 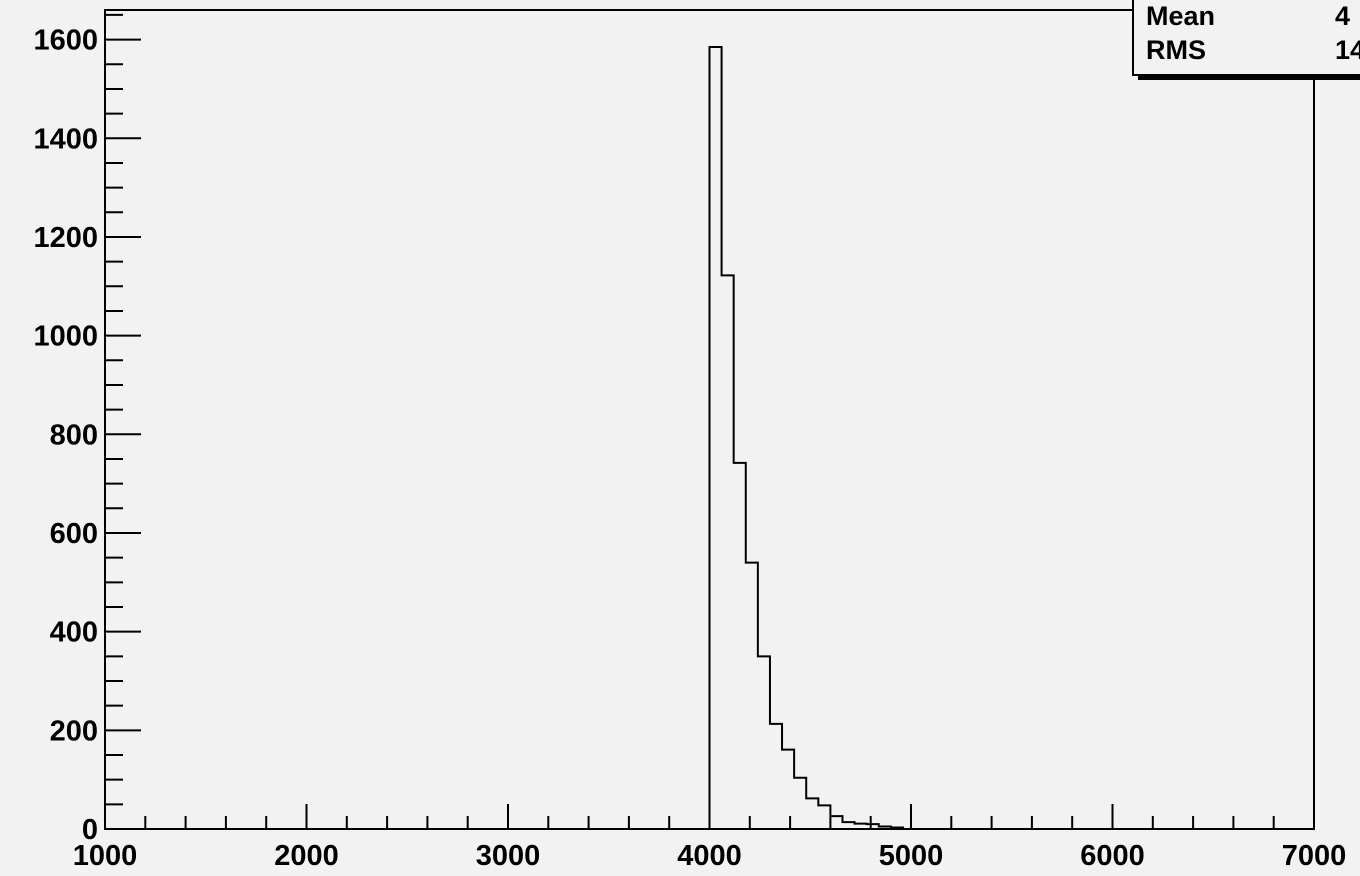 What do you see at coordinates (1176, 50) in the screenshot?
I see `stats-rms-label: RMS` at bounding box center [1176, 50].